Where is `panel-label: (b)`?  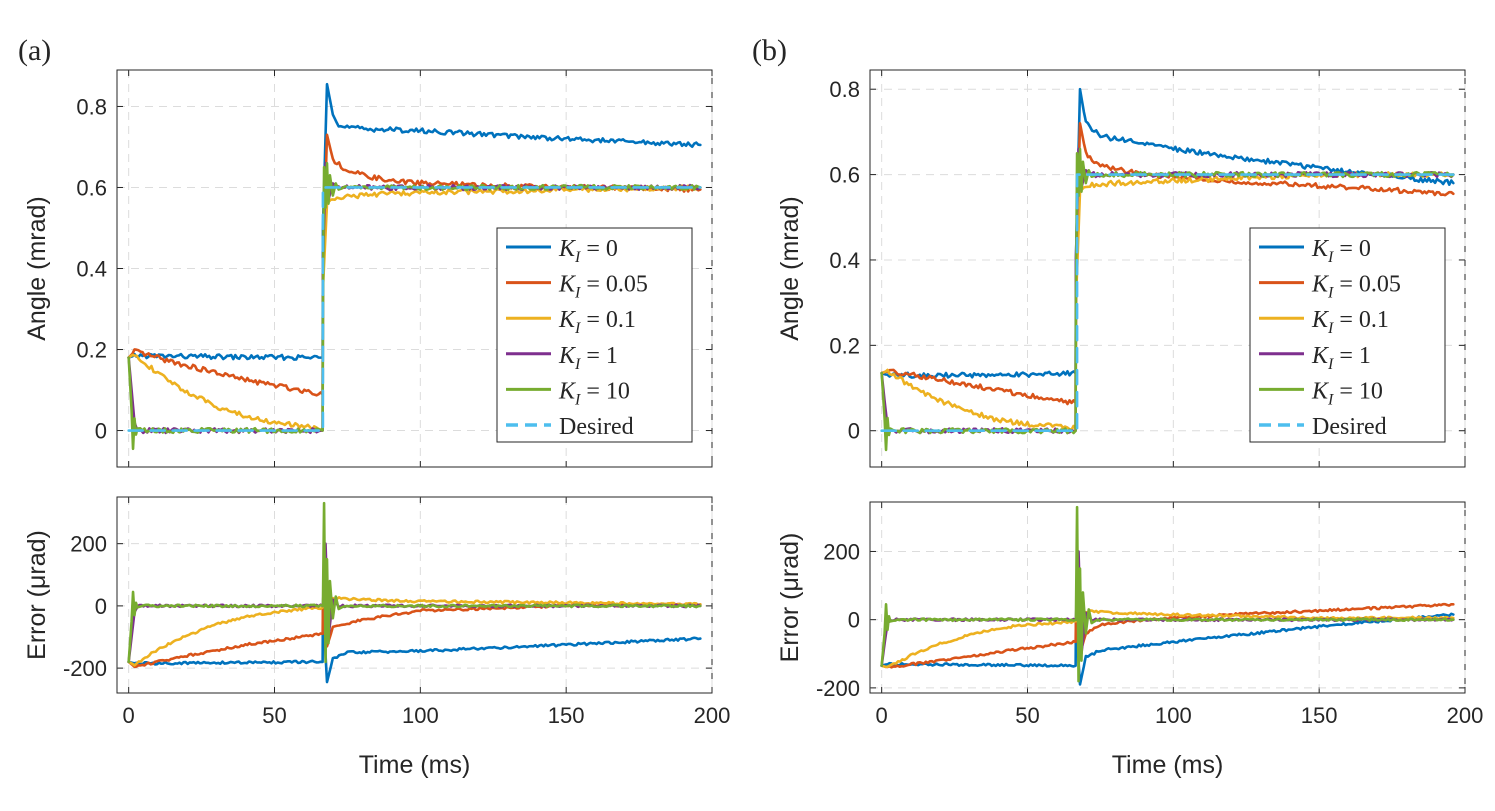 panel-label: (b) is located at coordinates (769, 50).